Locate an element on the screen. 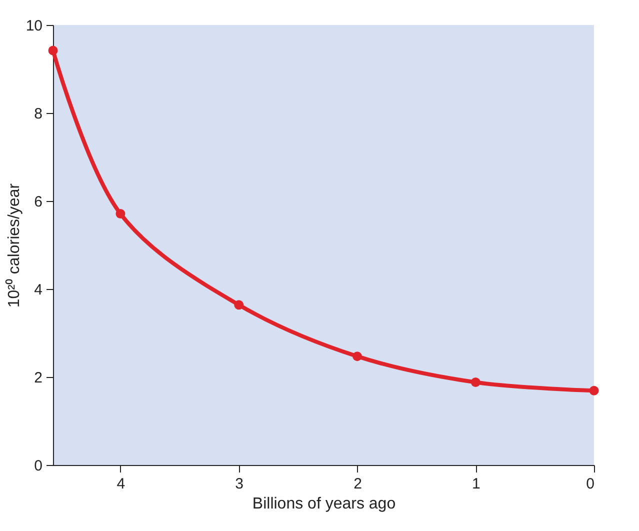 This screenshot has height=531, width=639. y-tick-label: 6 is located at coordinates (38, 202).